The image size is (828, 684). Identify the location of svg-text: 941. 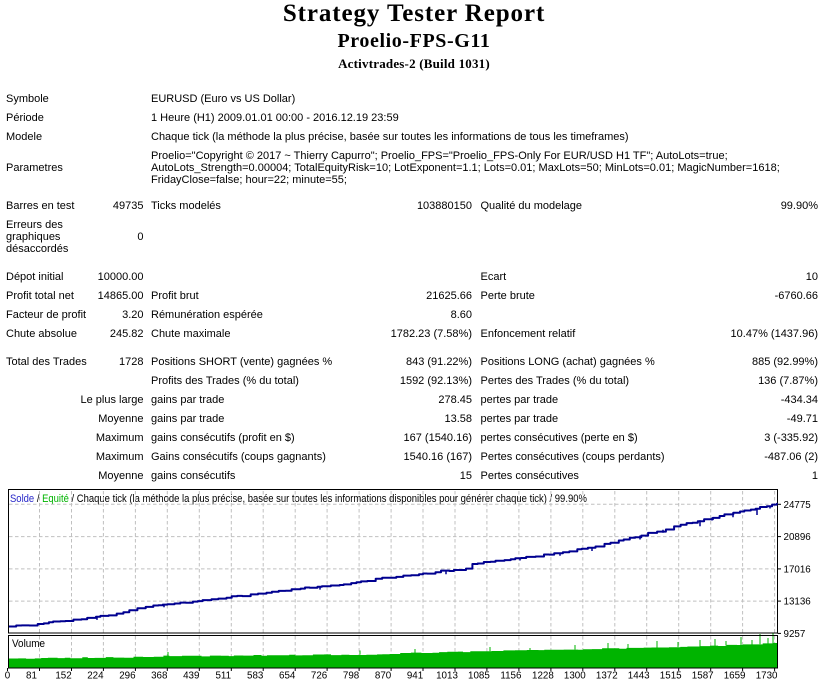
(415, 676).